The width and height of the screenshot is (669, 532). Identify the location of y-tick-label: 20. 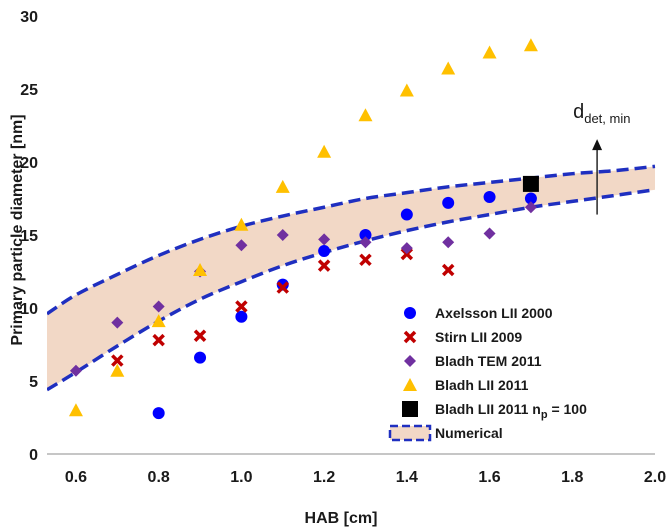
(29, 163).